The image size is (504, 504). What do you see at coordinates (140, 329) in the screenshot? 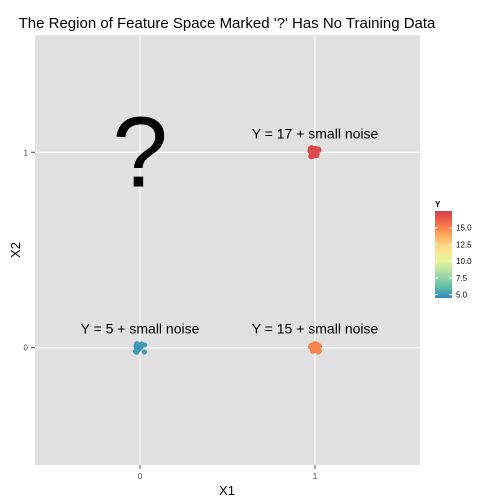
I see `cluster-label: Y = 5 + small noise` at bounding box center [140, 329].